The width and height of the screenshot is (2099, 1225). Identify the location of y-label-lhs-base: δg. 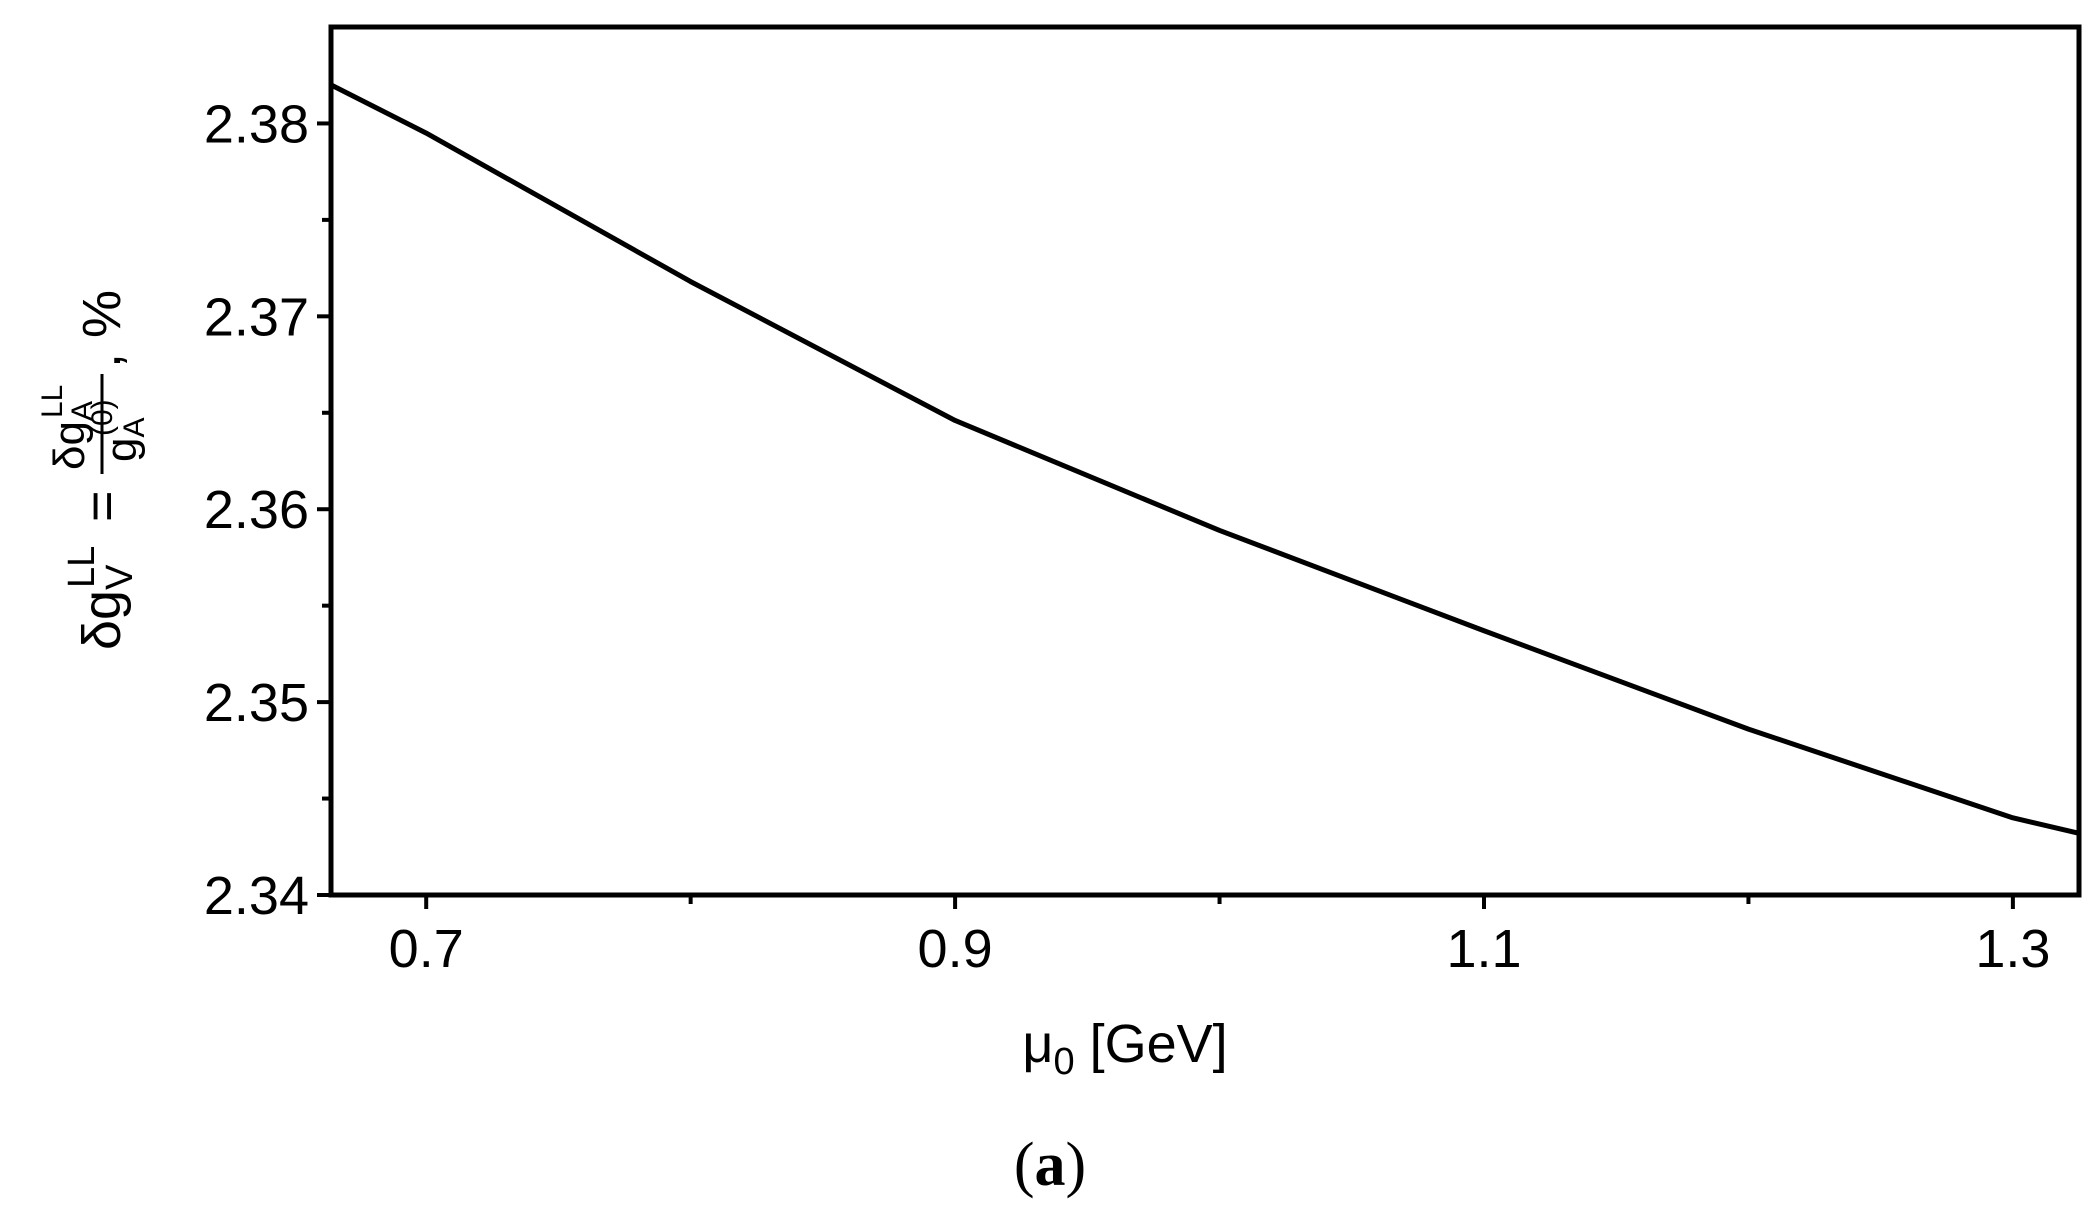
(102, 620).